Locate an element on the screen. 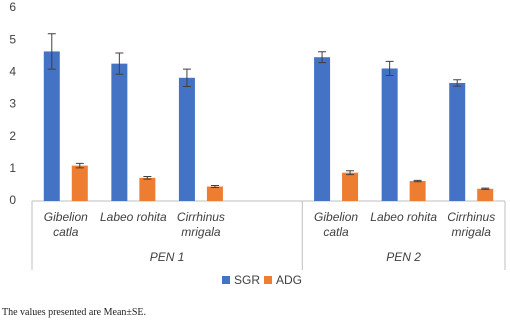 This screenshot has width=510, height=322. group-label: PEN 1 is located at coordinates (167, 257).